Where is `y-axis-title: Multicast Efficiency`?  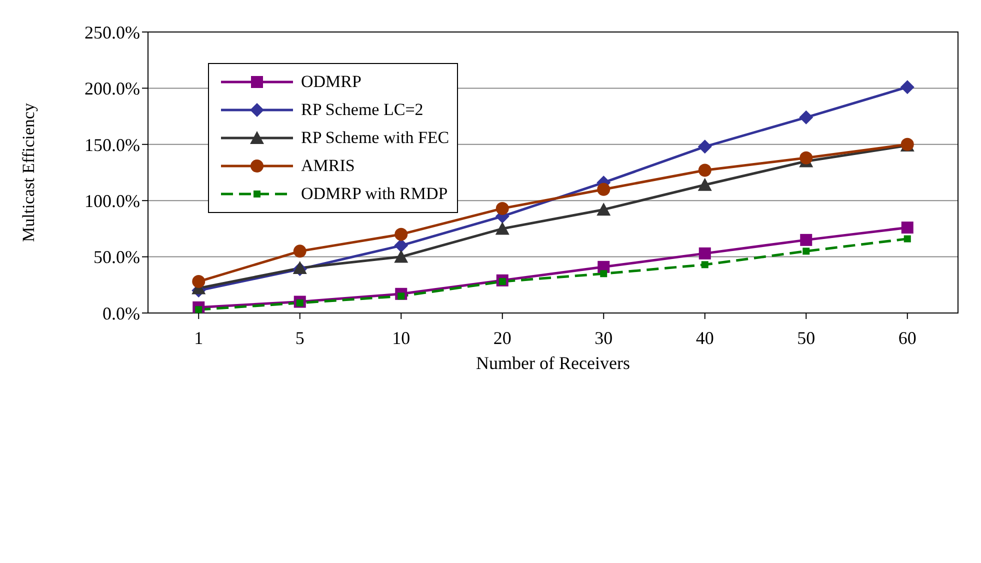
y-axis-title: Multicast Efficiency is located at coordinates (28, 172).